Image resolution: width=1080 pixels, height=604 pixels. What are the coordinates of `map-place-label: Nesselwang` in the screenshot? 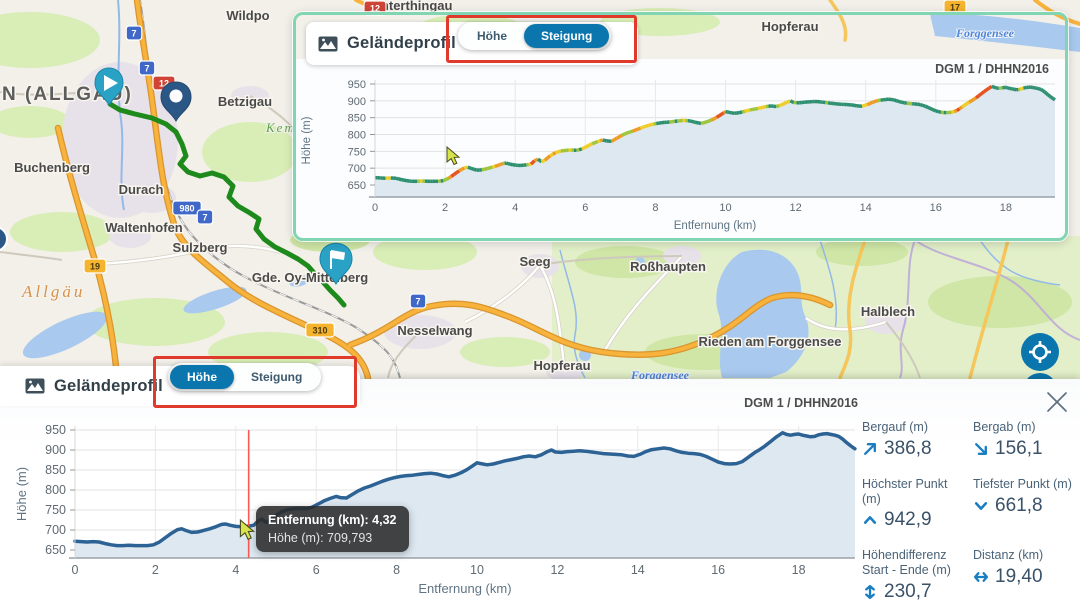 It's located at (434, 330).